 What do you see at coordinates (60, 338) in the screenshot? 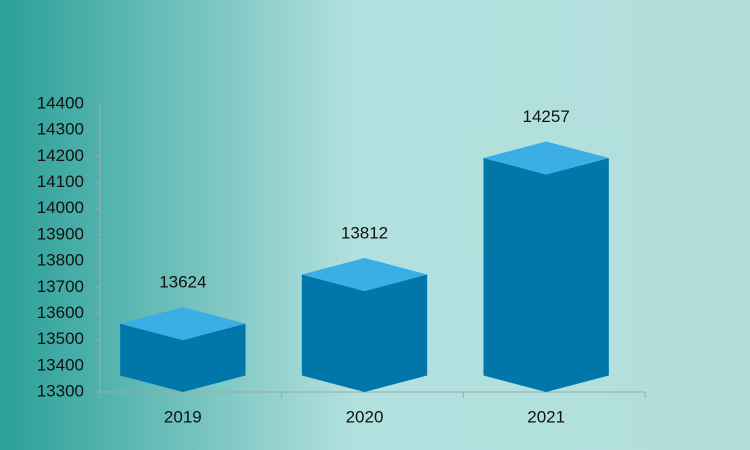
I see `y-tick-label: 13500` at bounding box center [60, 338].